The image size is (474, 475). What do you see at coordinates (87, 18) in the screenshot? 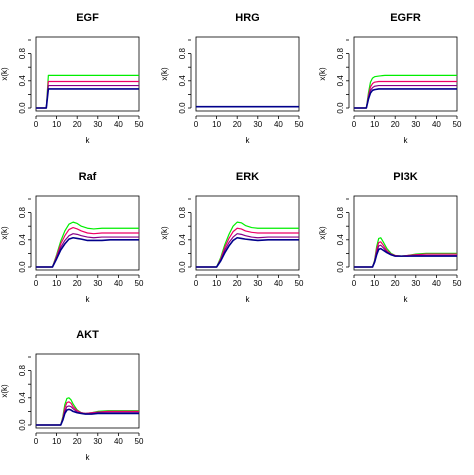
I see `panel-title: EGF` at bounding box center [87, 18].